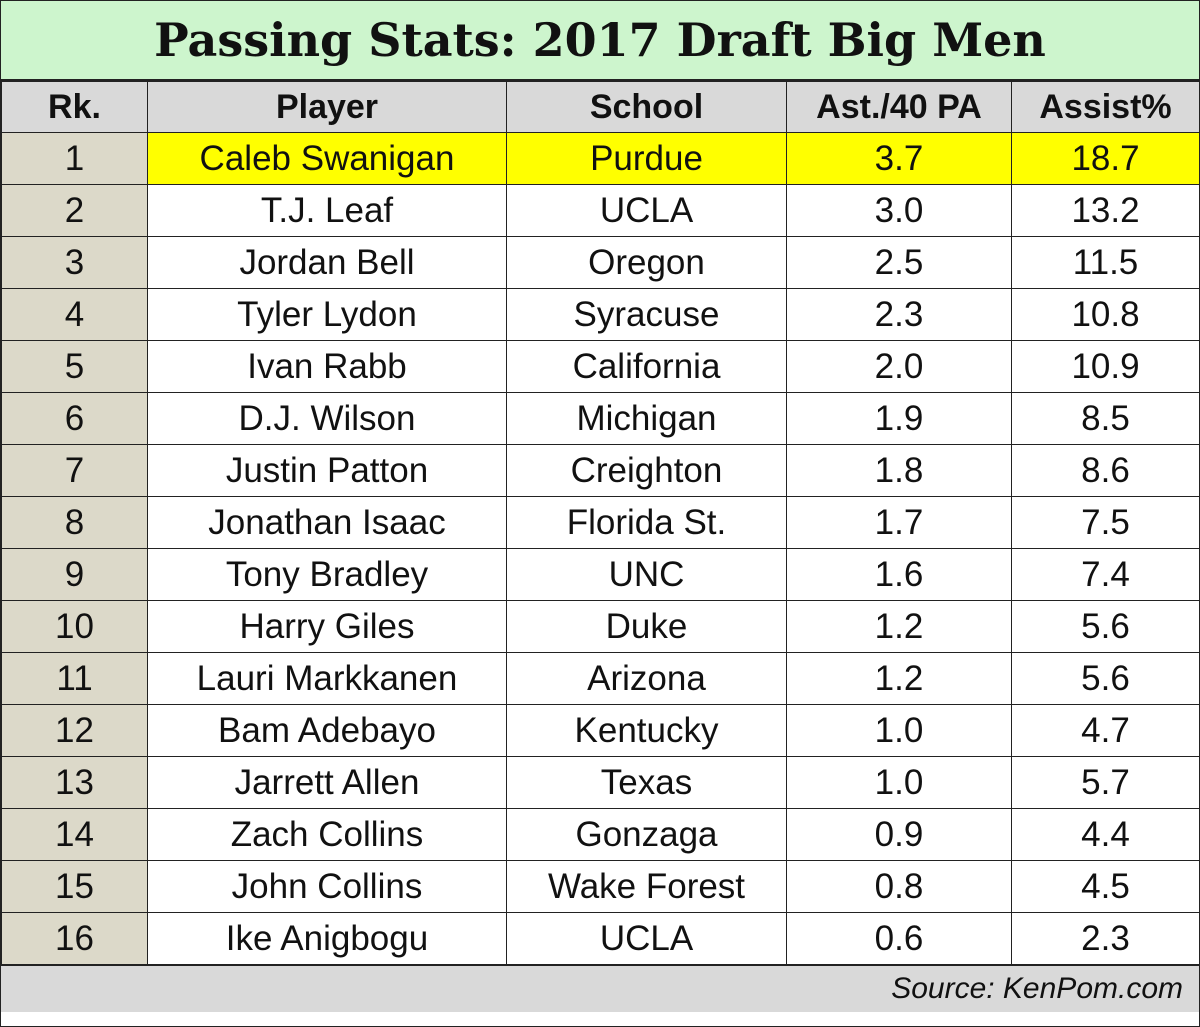 This screenshot has height=1027, width=1200. I want to click on cell-player: Jarrett Allen, so click(327, 782).